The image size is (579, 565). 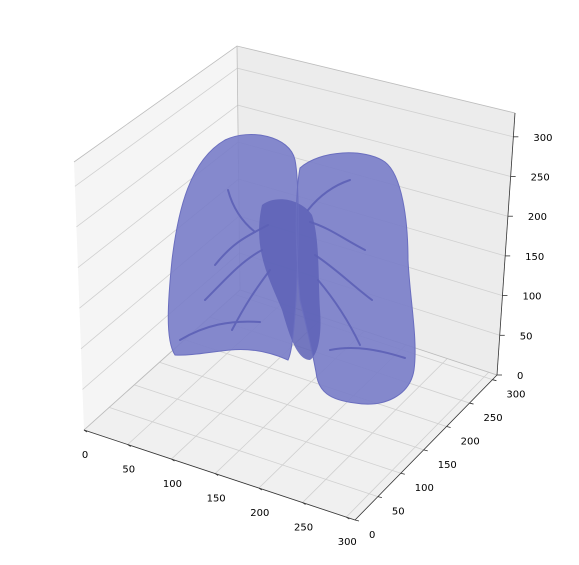 I want to click on y-tick-label: 150, so click(x=447, y=465).